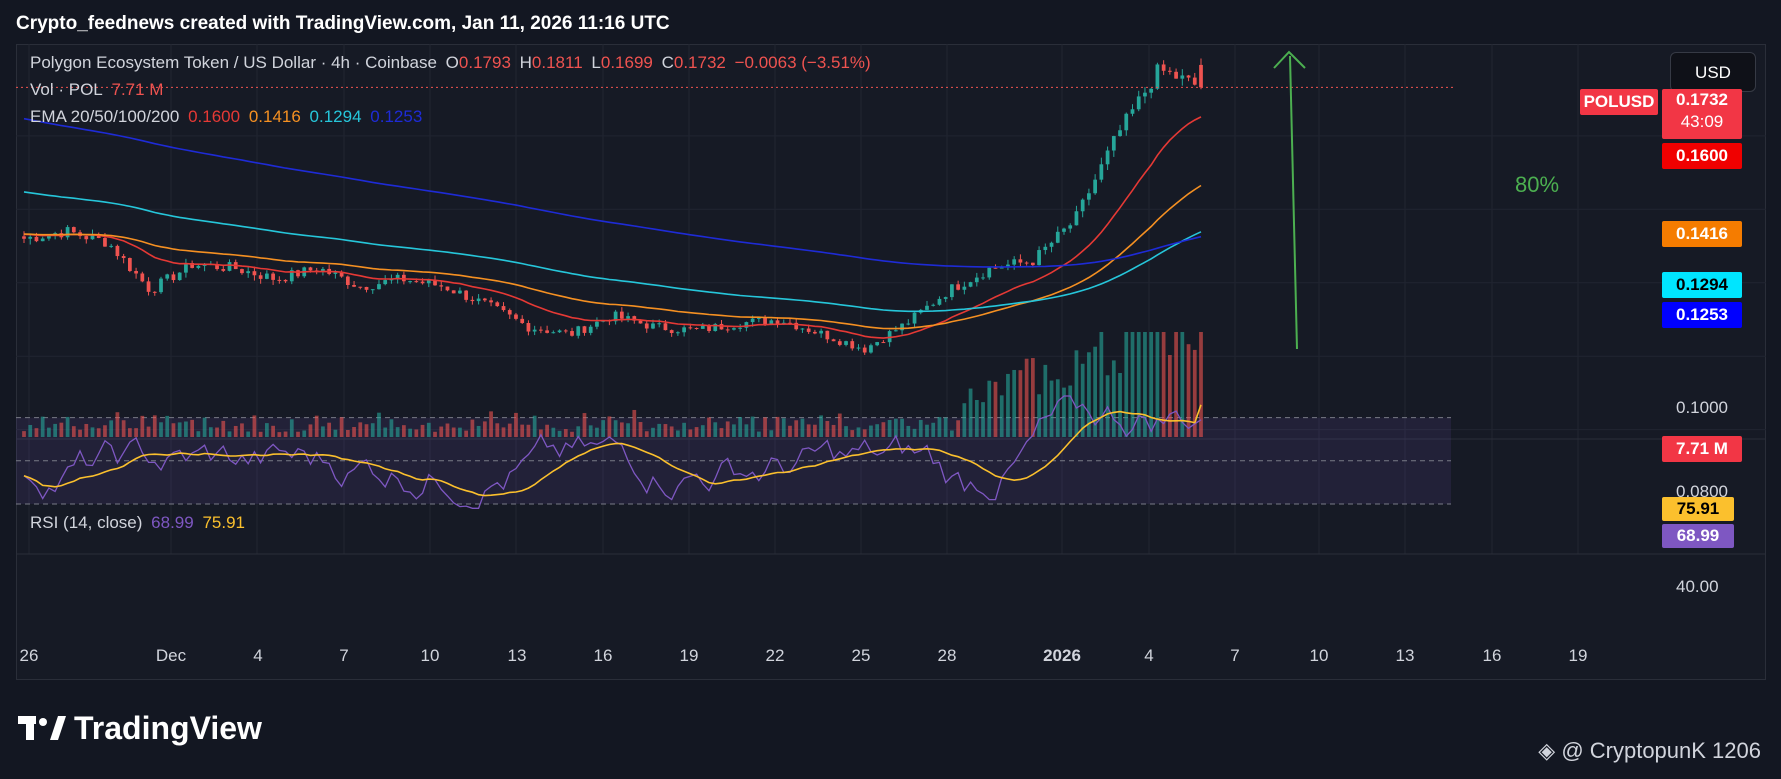 The width and height of the screenshot is (1781, 779). What do you see at coordinates (1698, 509) in the screenshot?
I see `rsi-ma-tag: 75.91` at bounding box center [1698, 509].